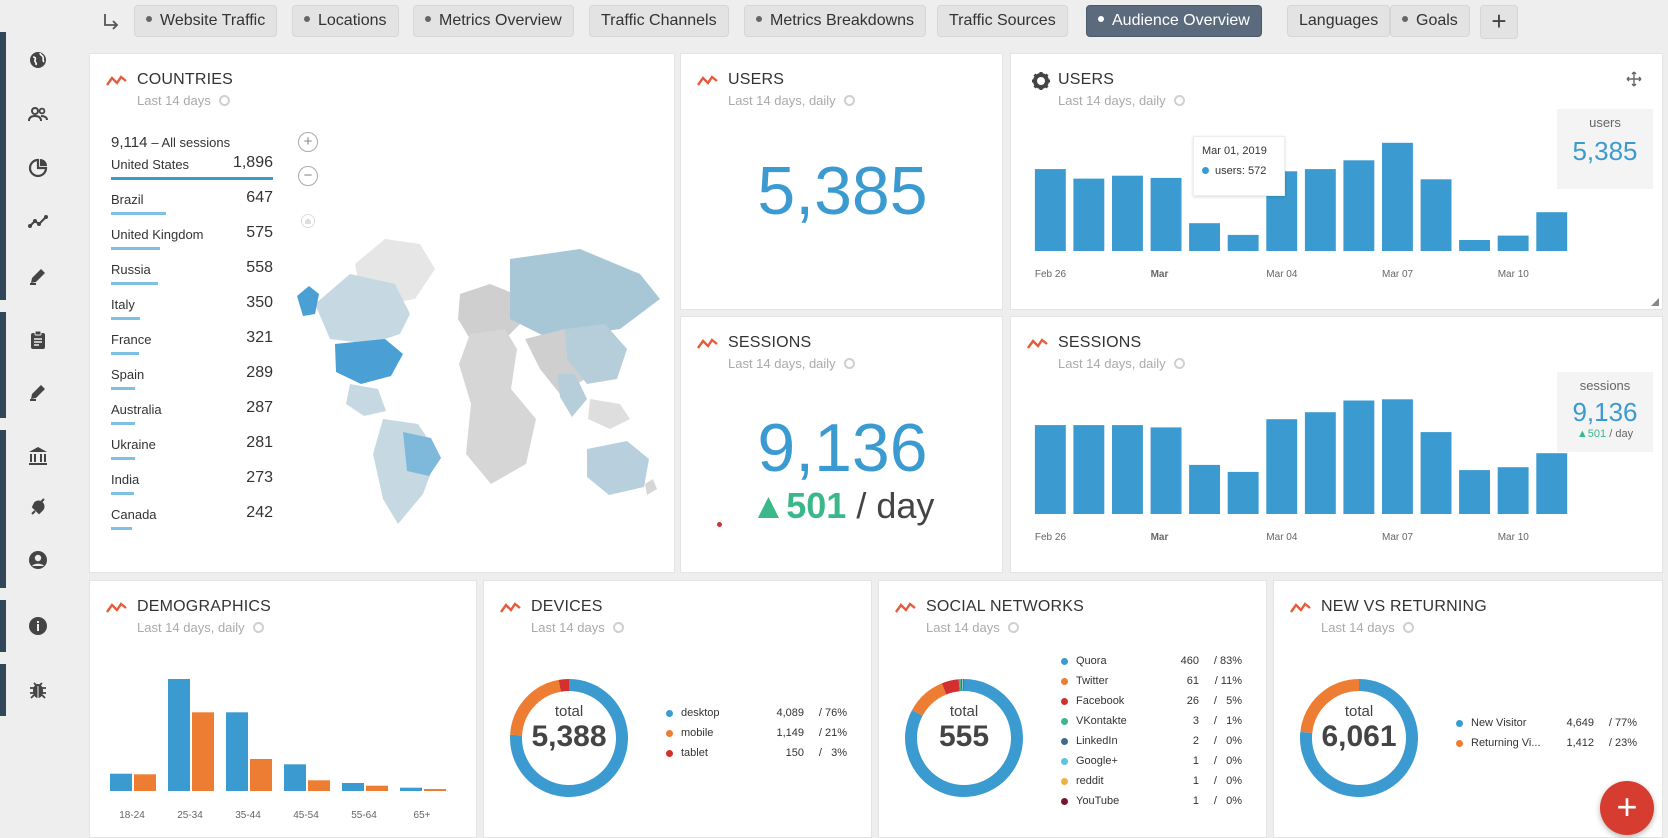  I want to click on home-icon, so click(308, 221).